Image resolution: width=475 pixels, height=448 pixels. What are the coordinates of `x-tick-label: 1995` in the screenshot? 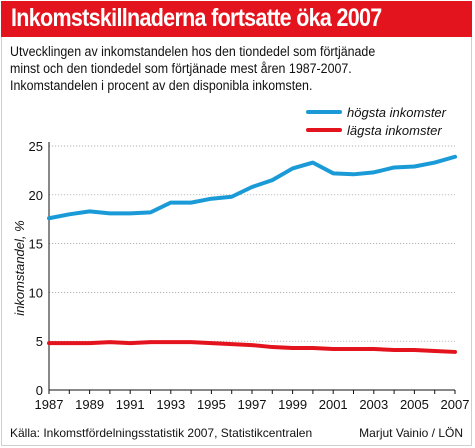 It's located at (211, 404).